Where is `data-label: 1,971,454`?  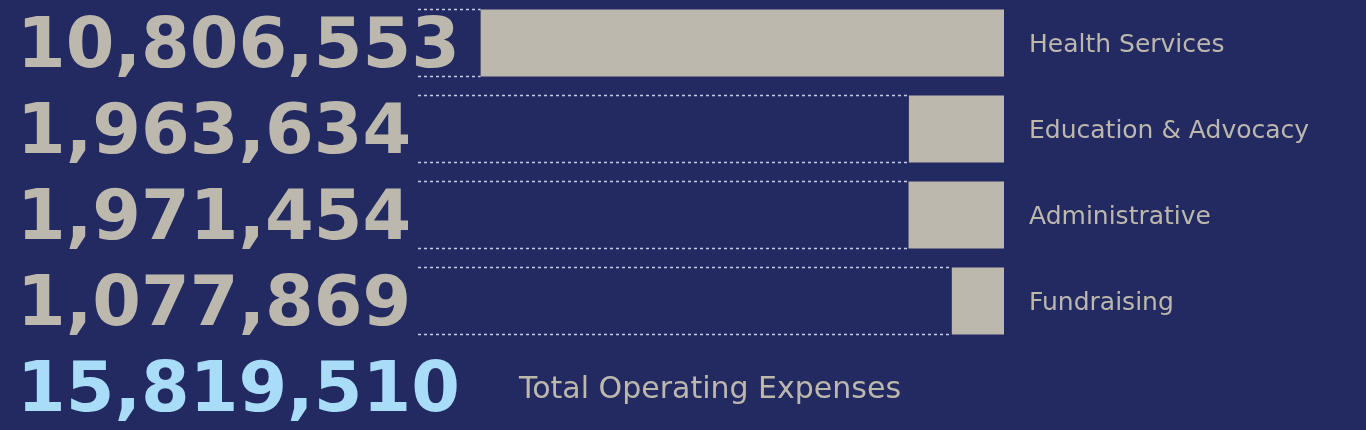
data-label: 1,971,454 is located at coordinates (214, 215).